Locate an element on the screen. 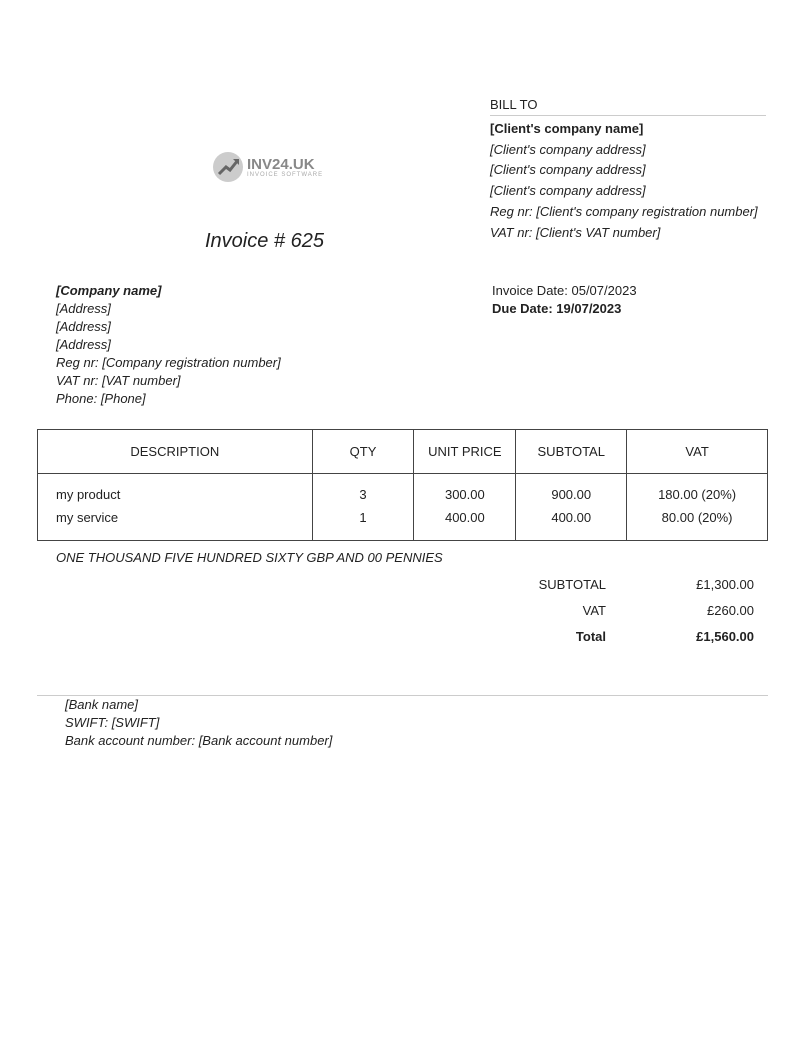  cell-qty: 3 is located at coordinates (363, 489).